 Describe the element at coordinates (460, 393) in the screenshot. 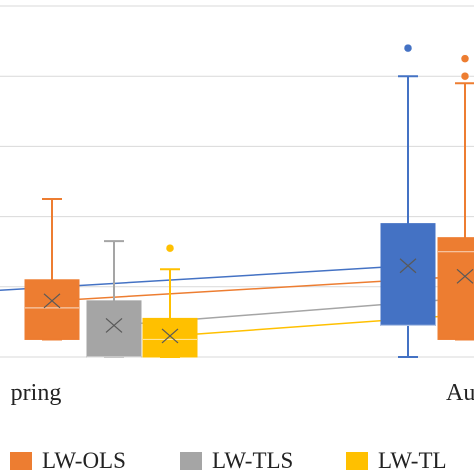

I see `x-tick-label: Au` at that location.